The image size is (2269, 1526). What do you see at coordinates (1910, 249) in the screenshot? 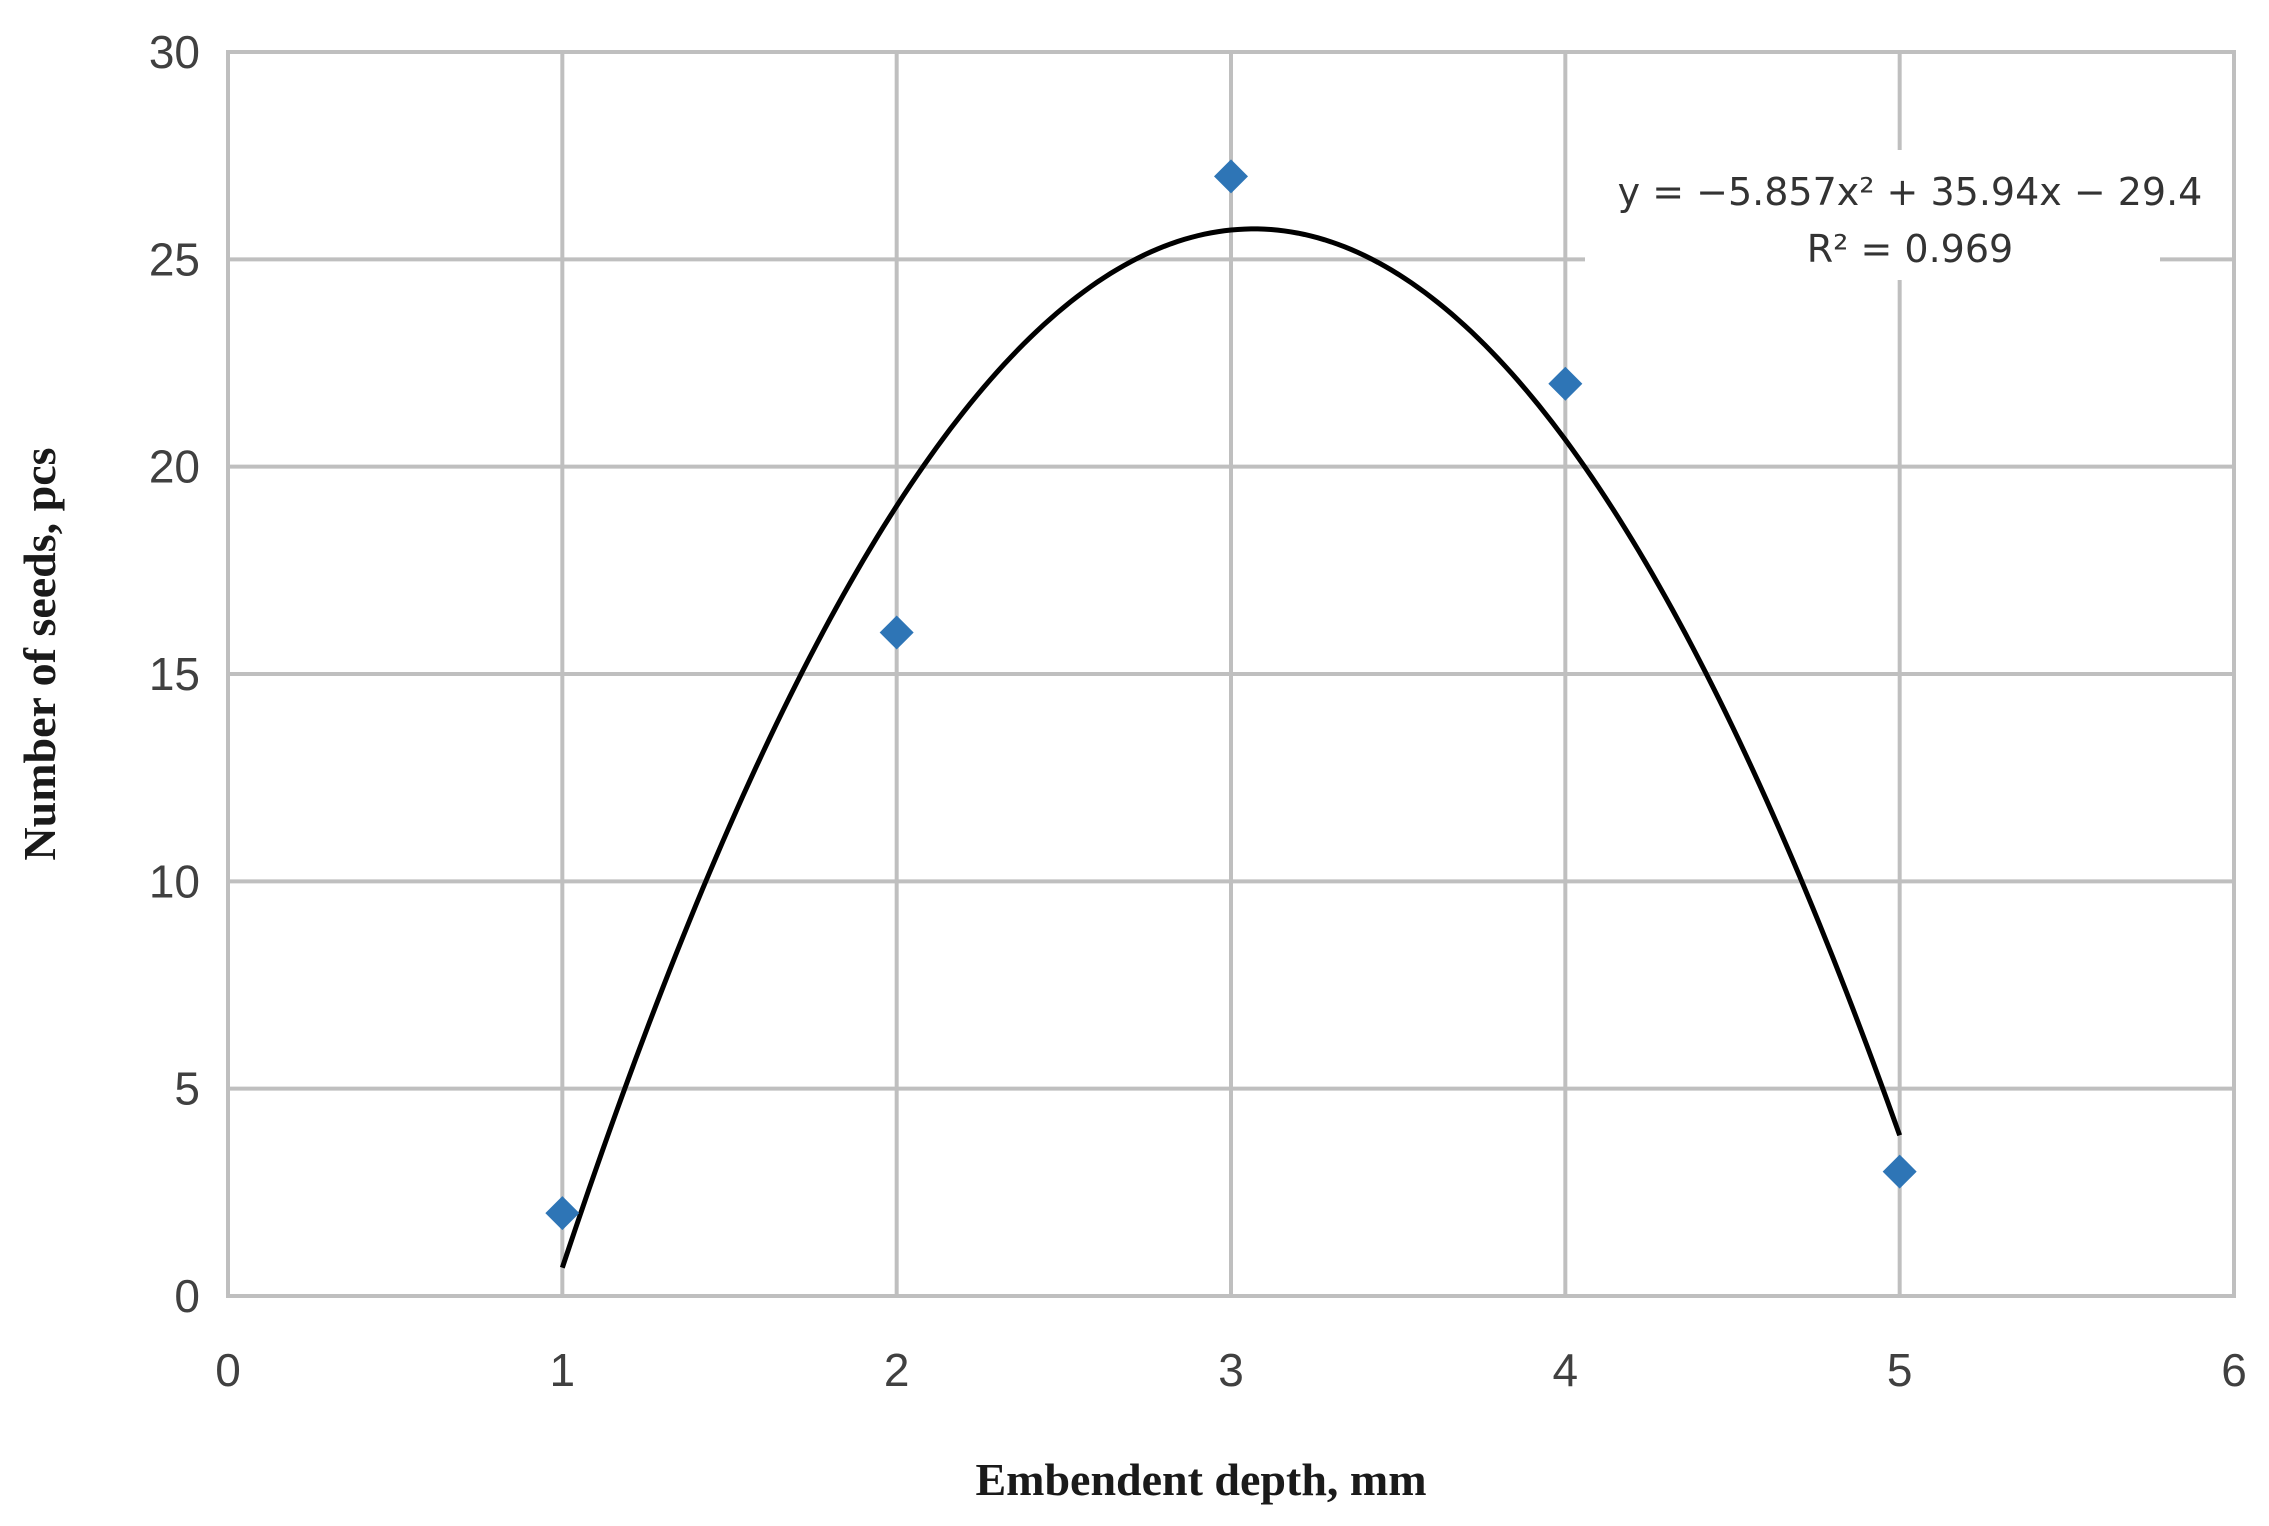
I see `trendline-r-squared: R² = 0.969` at bounding box center [1910, 249].